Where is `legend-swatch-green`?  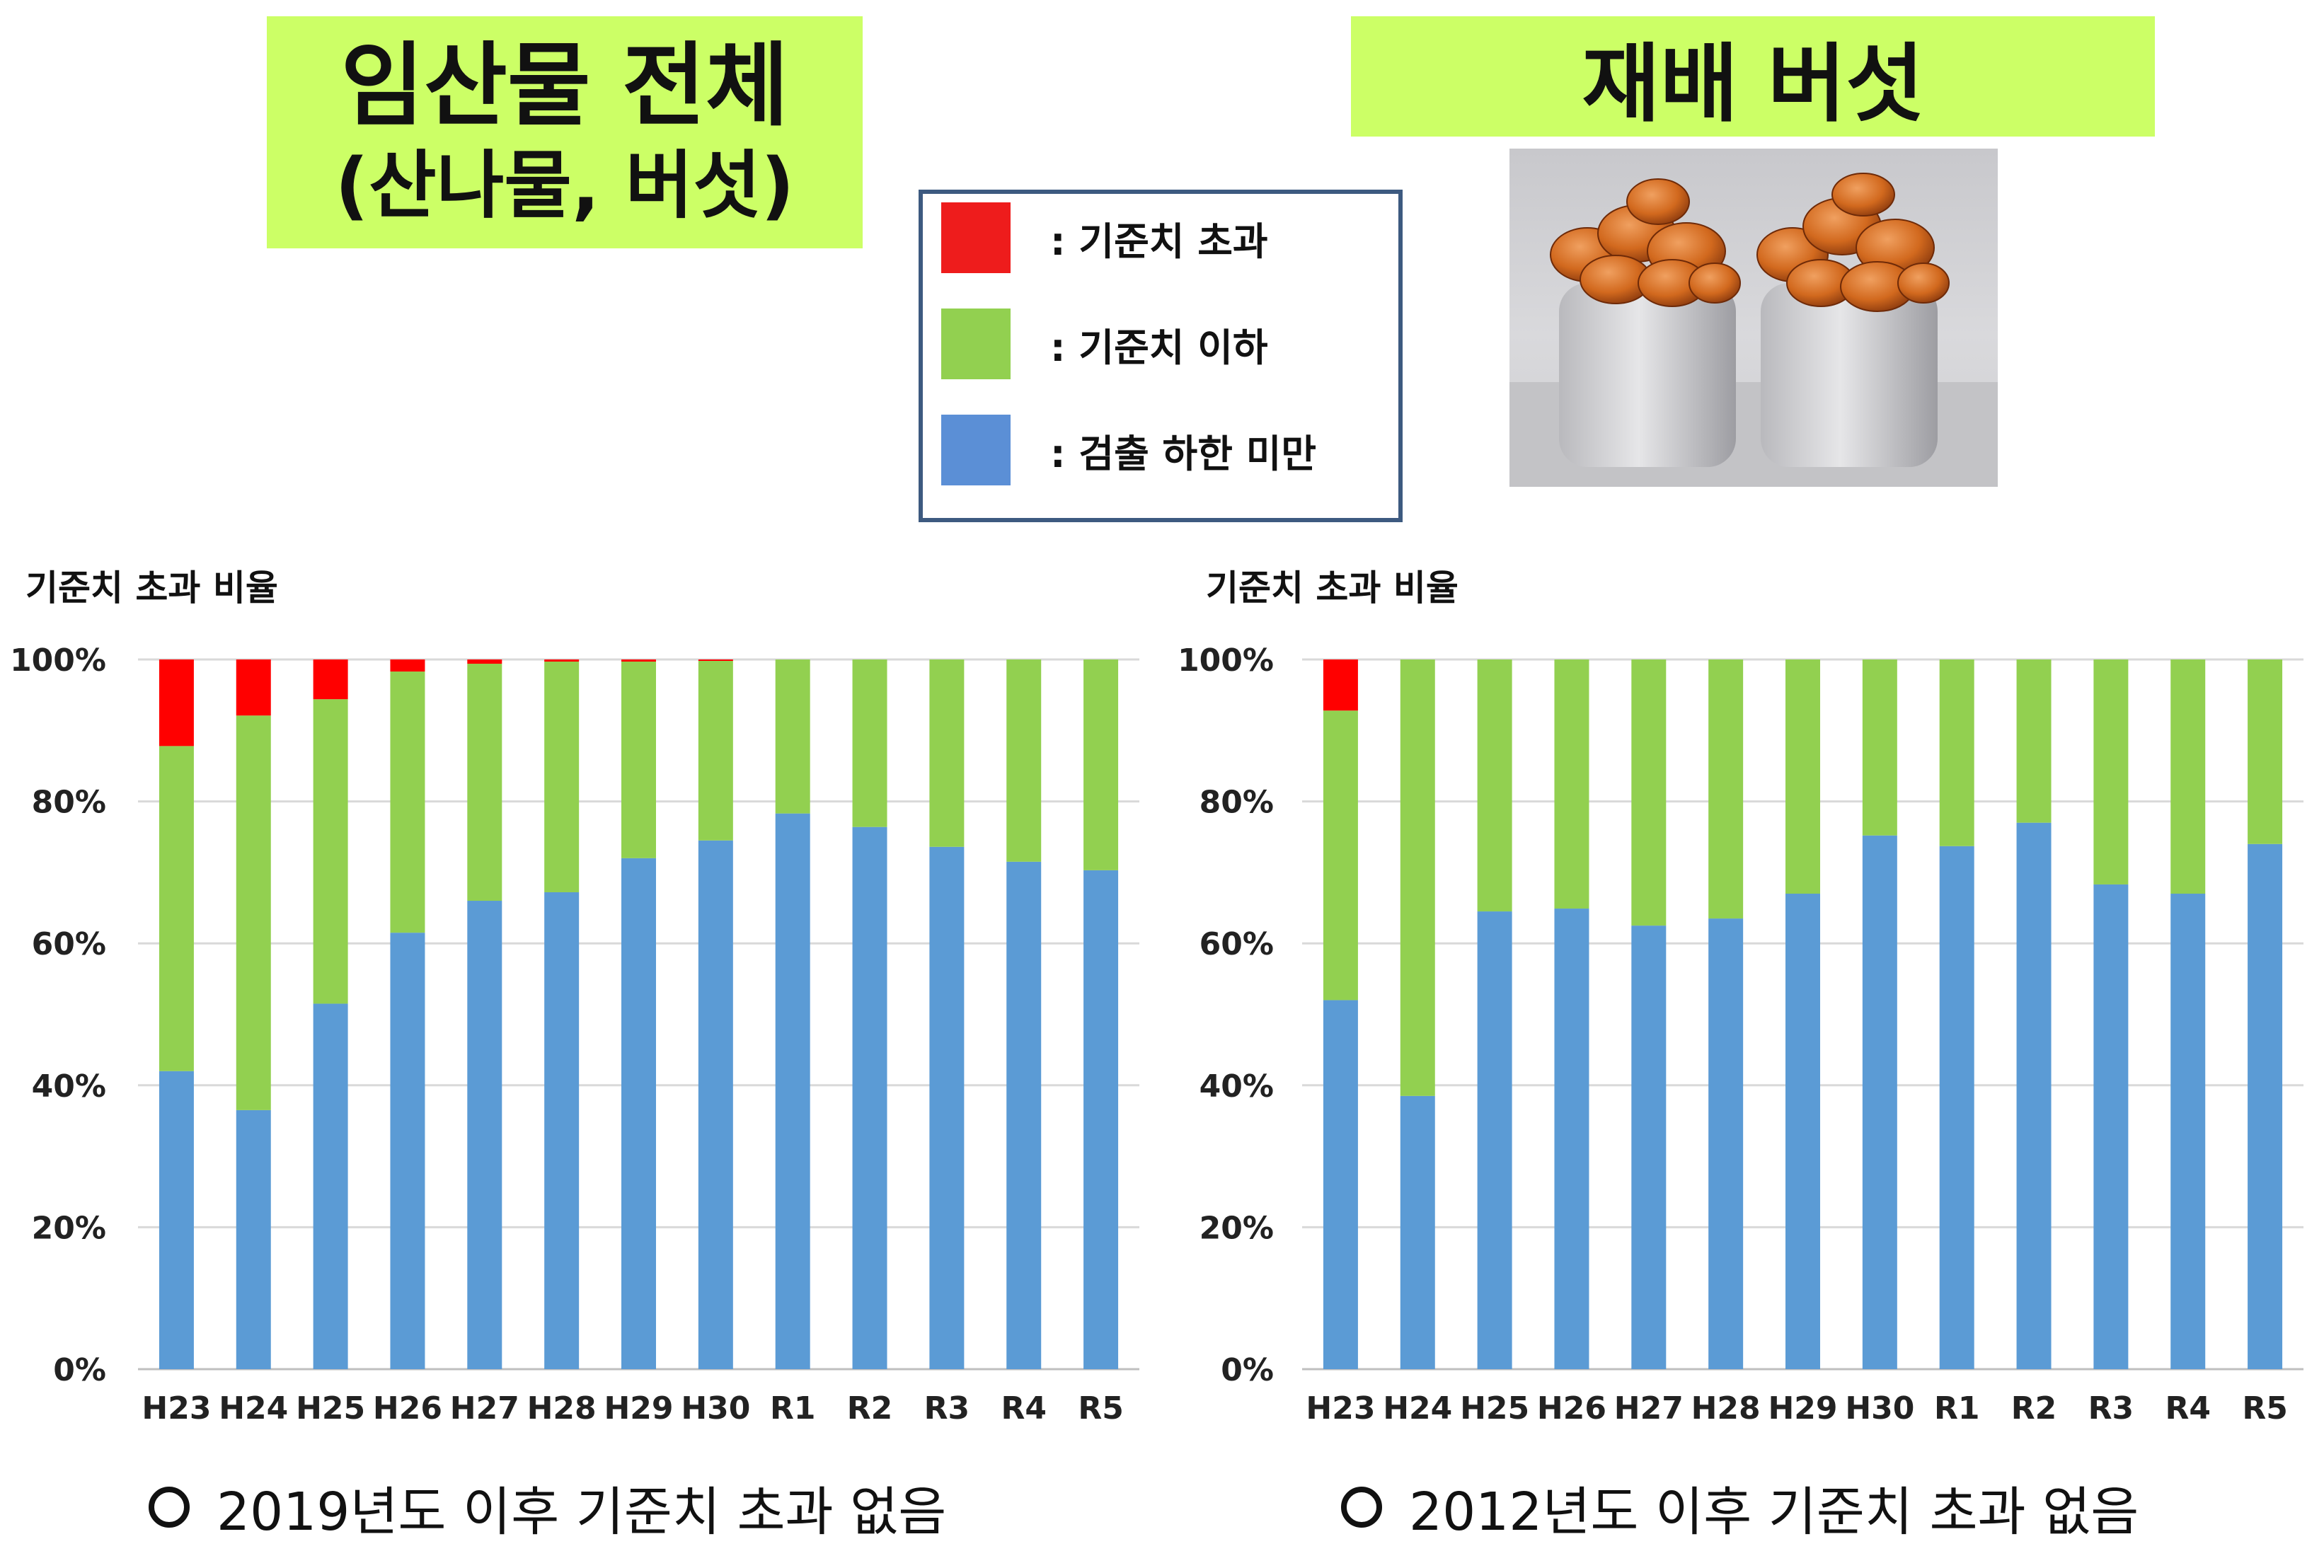
legend-swatch-green is located at coordinates (976, 344).